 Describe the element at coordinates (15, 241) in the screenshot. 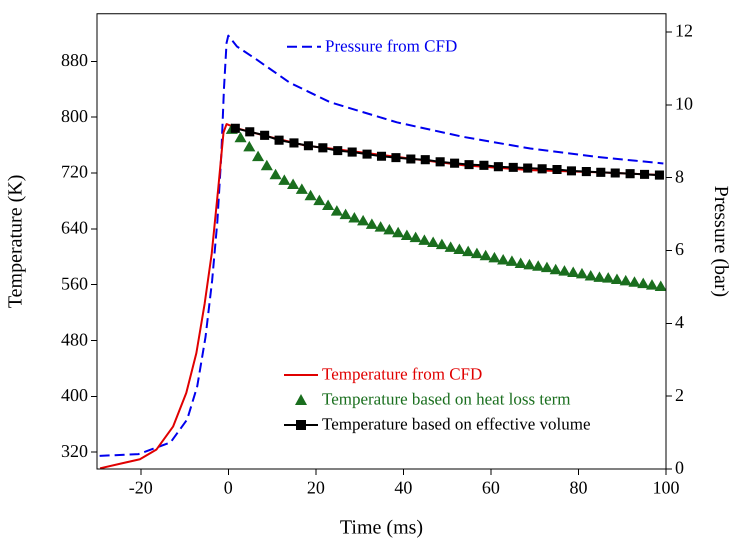

I see `y-axis-title: Temperature (K)` at that location.